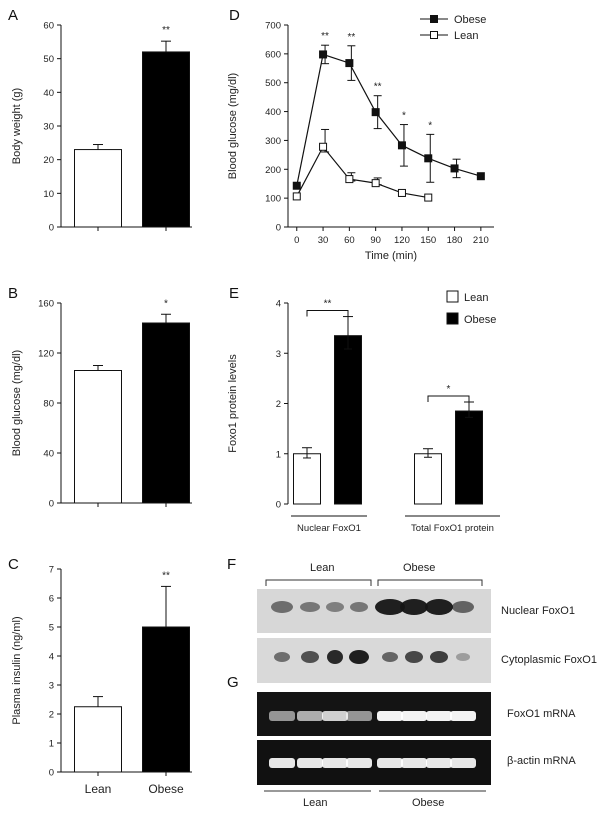 The image size is (614, 819). What do you see at coordinates (51, 628) in the screenshot?
I see `chart-c-y-tick-label: 5` at bounding box center [51, 628].